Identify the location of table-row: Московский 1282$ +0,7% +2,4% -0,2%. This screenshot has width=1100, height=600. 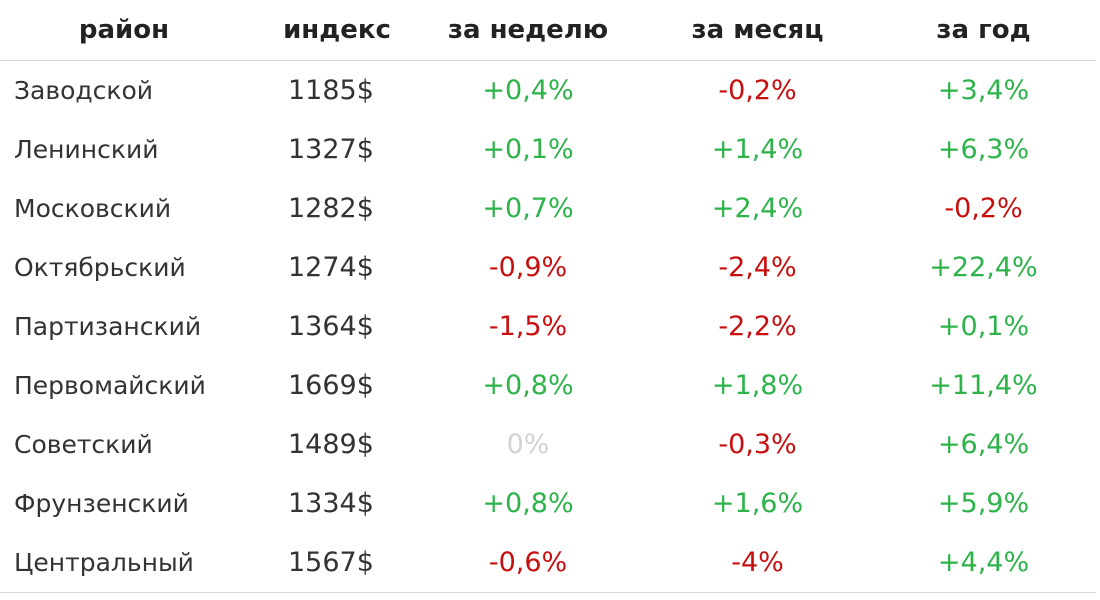
(548, 208).